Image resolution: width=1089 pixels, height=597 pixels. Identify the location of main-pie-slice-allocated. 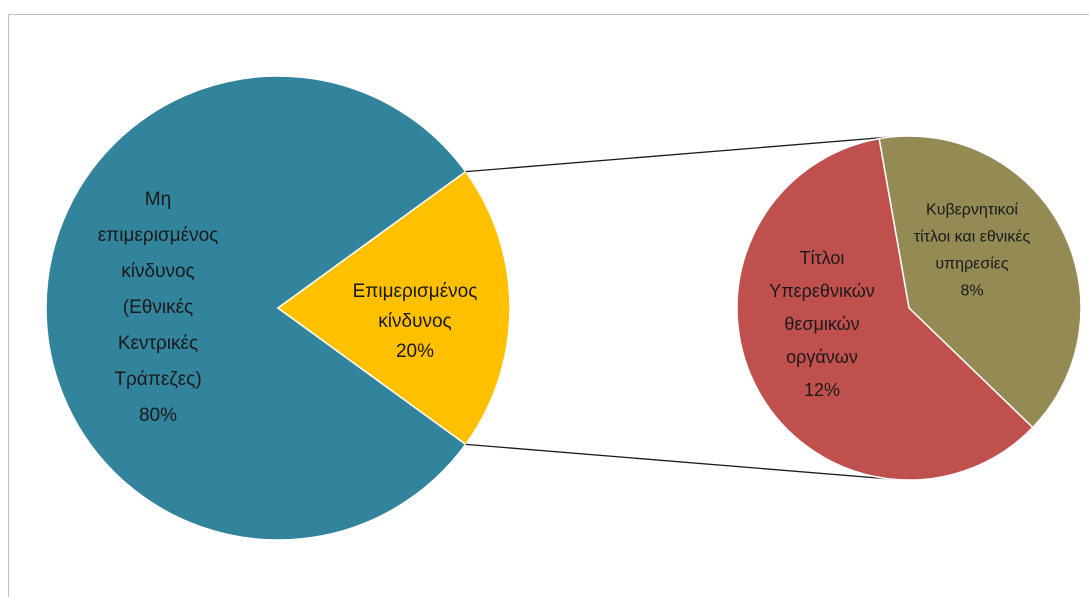
(393, 308).